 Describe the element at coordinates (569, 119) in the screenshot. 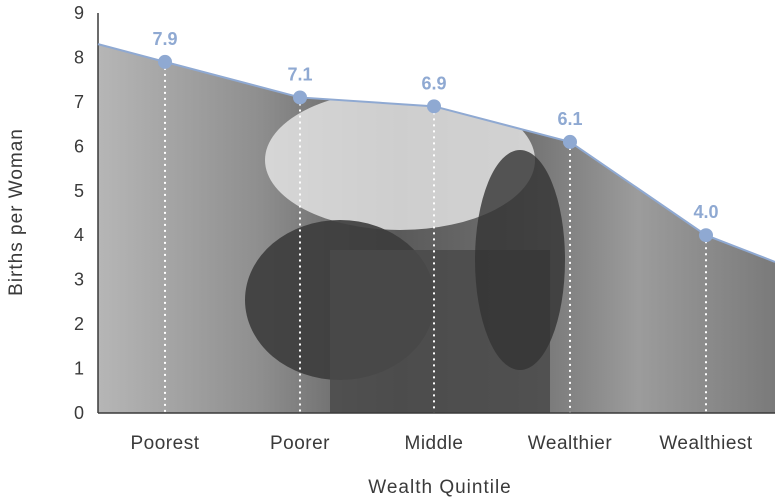

I see `data-label: 6.1` at that location.